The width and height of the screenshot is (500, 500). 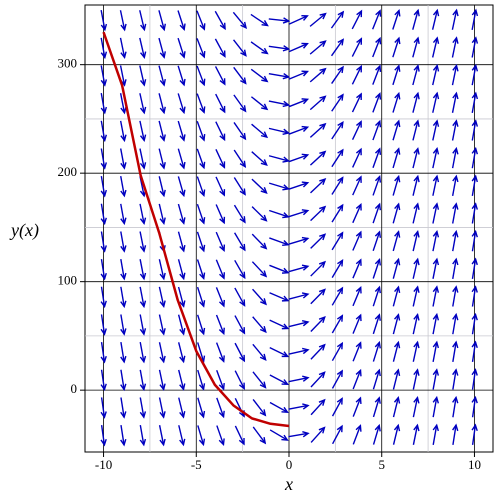 What do you see at coordinates (24, 230) in the screenshot?
I see `y-axis-label: y(x)` at bounding box center [24, 230].